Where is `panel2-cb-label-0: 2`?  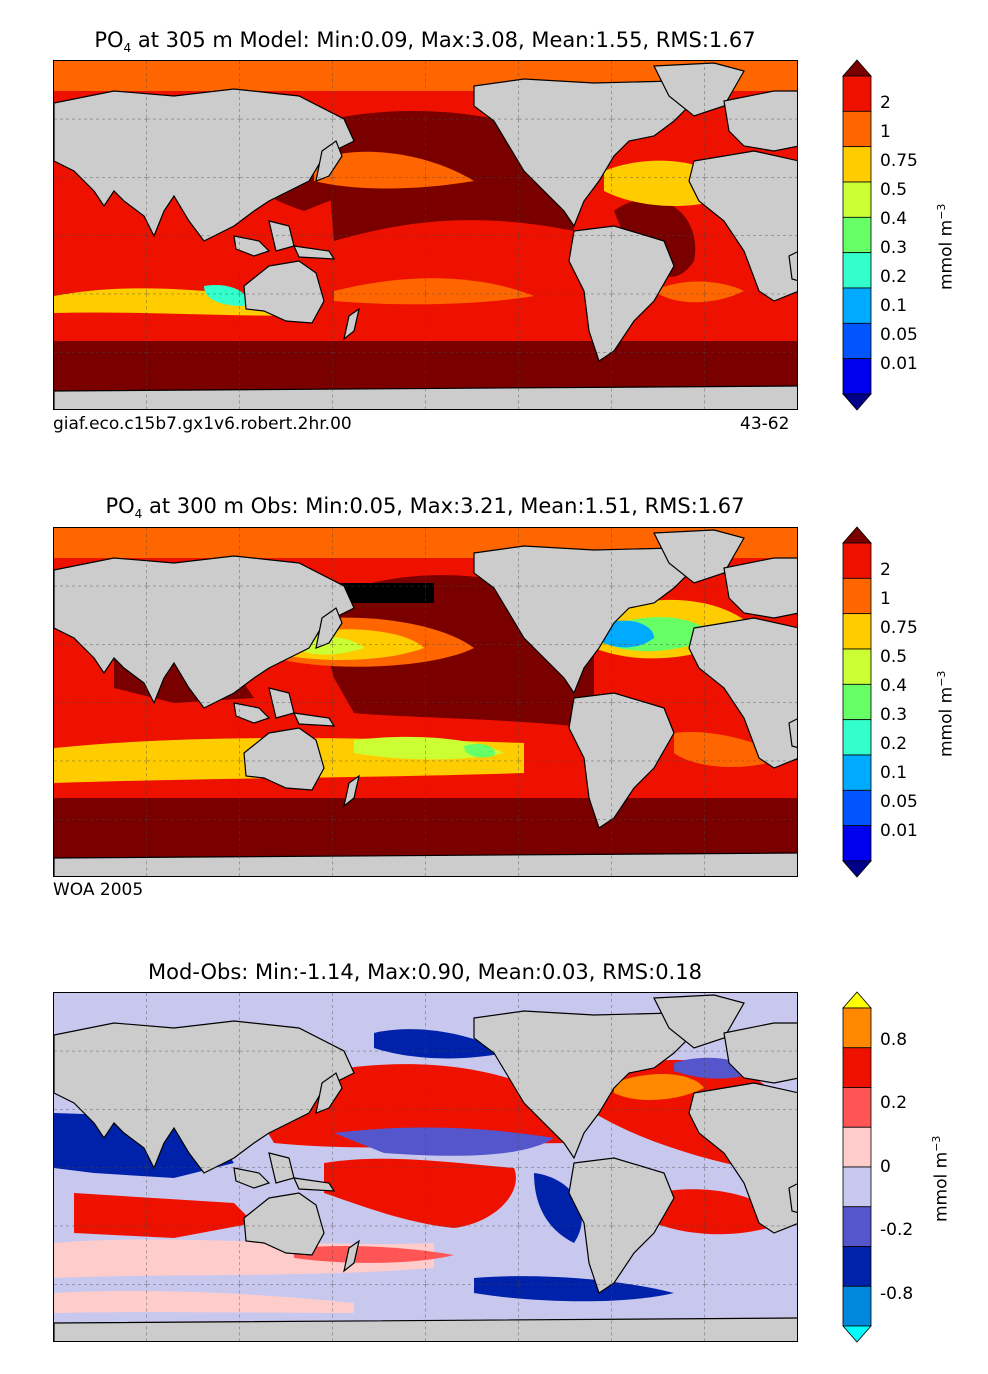
panel2-cb-label-0: 2 is located at coordinates (885, 570).